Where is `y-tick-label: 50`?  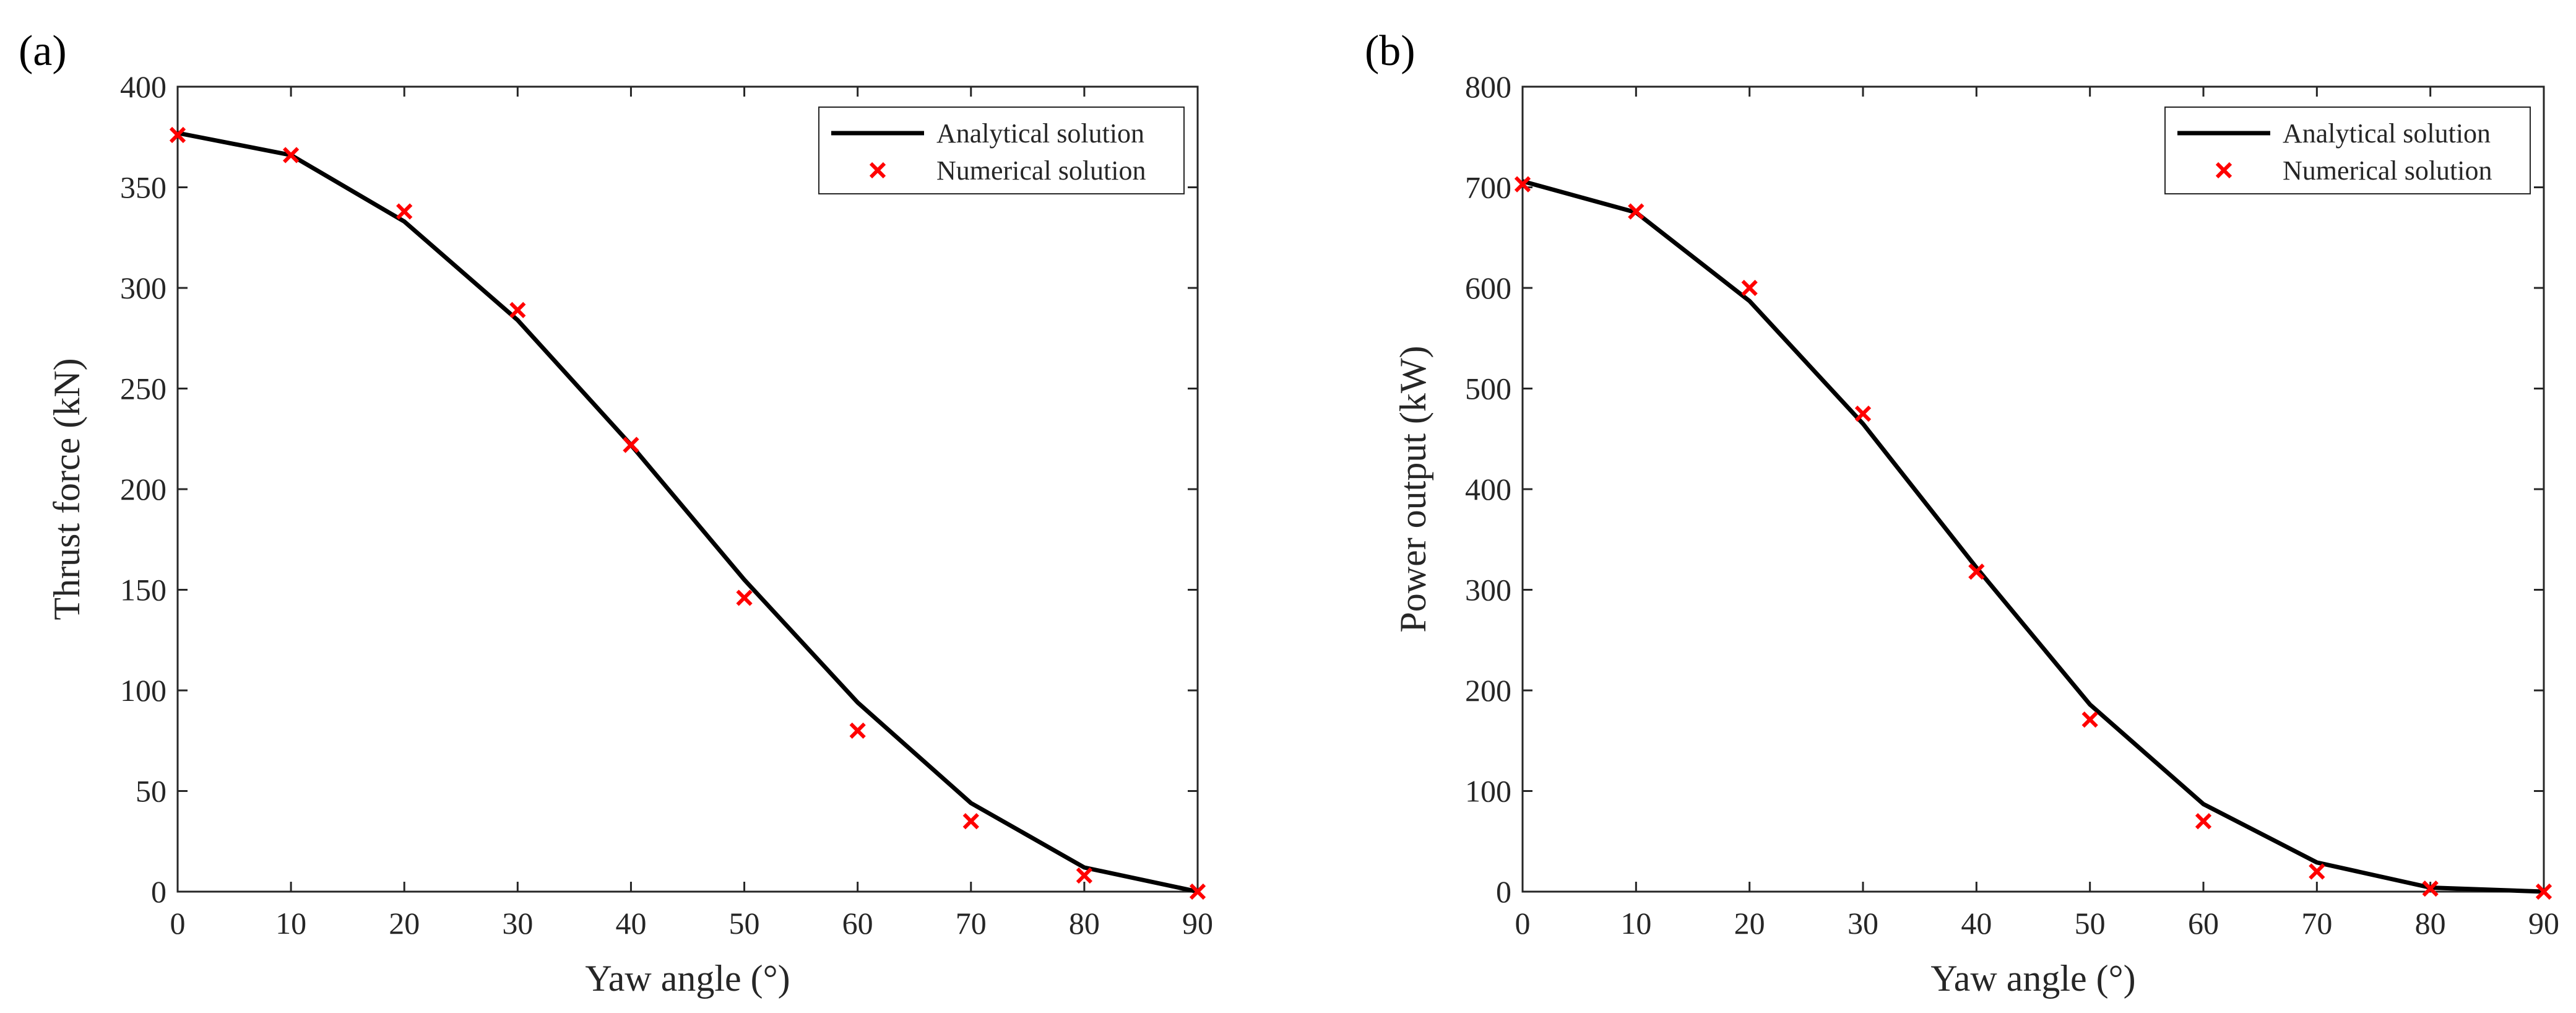 y-tick-label: 50 is located at coordinates (151, 791).